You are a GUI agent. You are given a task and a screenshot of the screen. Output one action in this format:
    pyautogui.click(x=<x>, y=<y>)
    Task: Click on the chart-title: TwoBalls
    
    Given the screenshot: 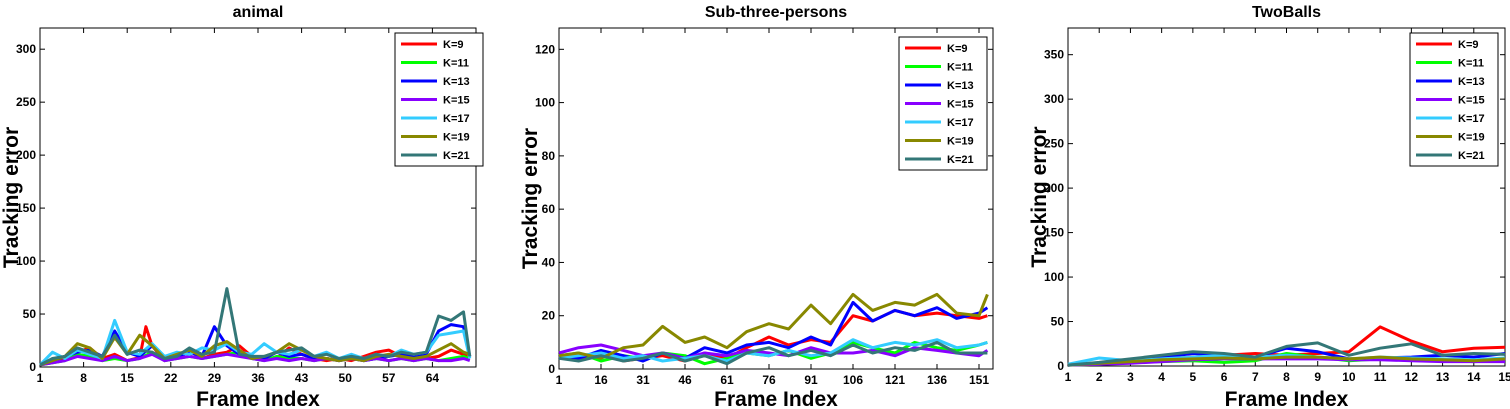 What is the action you would take?
    pyautogui.click(x=1286, y=12)
    